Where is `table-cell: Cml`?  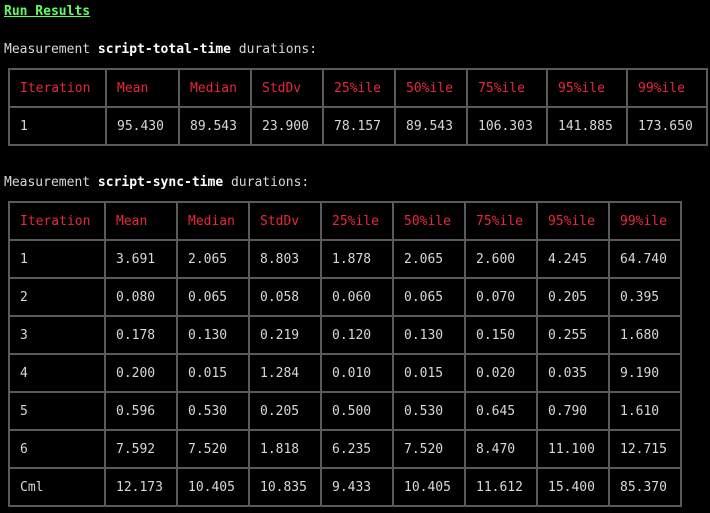 table-cell: Cml is located at coordinates (57, 487).